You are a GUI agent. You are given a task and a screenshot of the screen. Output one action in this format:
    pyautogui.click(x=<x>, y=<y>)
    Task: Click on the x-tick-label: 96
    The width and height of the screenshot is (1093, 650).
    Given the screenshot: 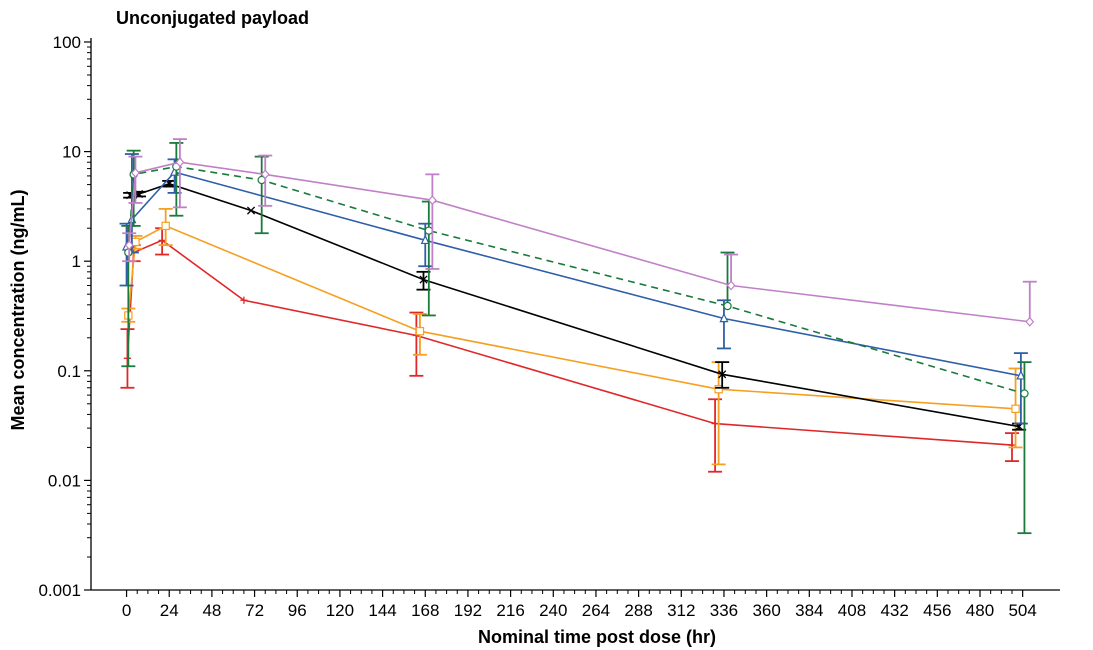 What is the action you would take?
    pyautogui.click(x=297, y=610)
    